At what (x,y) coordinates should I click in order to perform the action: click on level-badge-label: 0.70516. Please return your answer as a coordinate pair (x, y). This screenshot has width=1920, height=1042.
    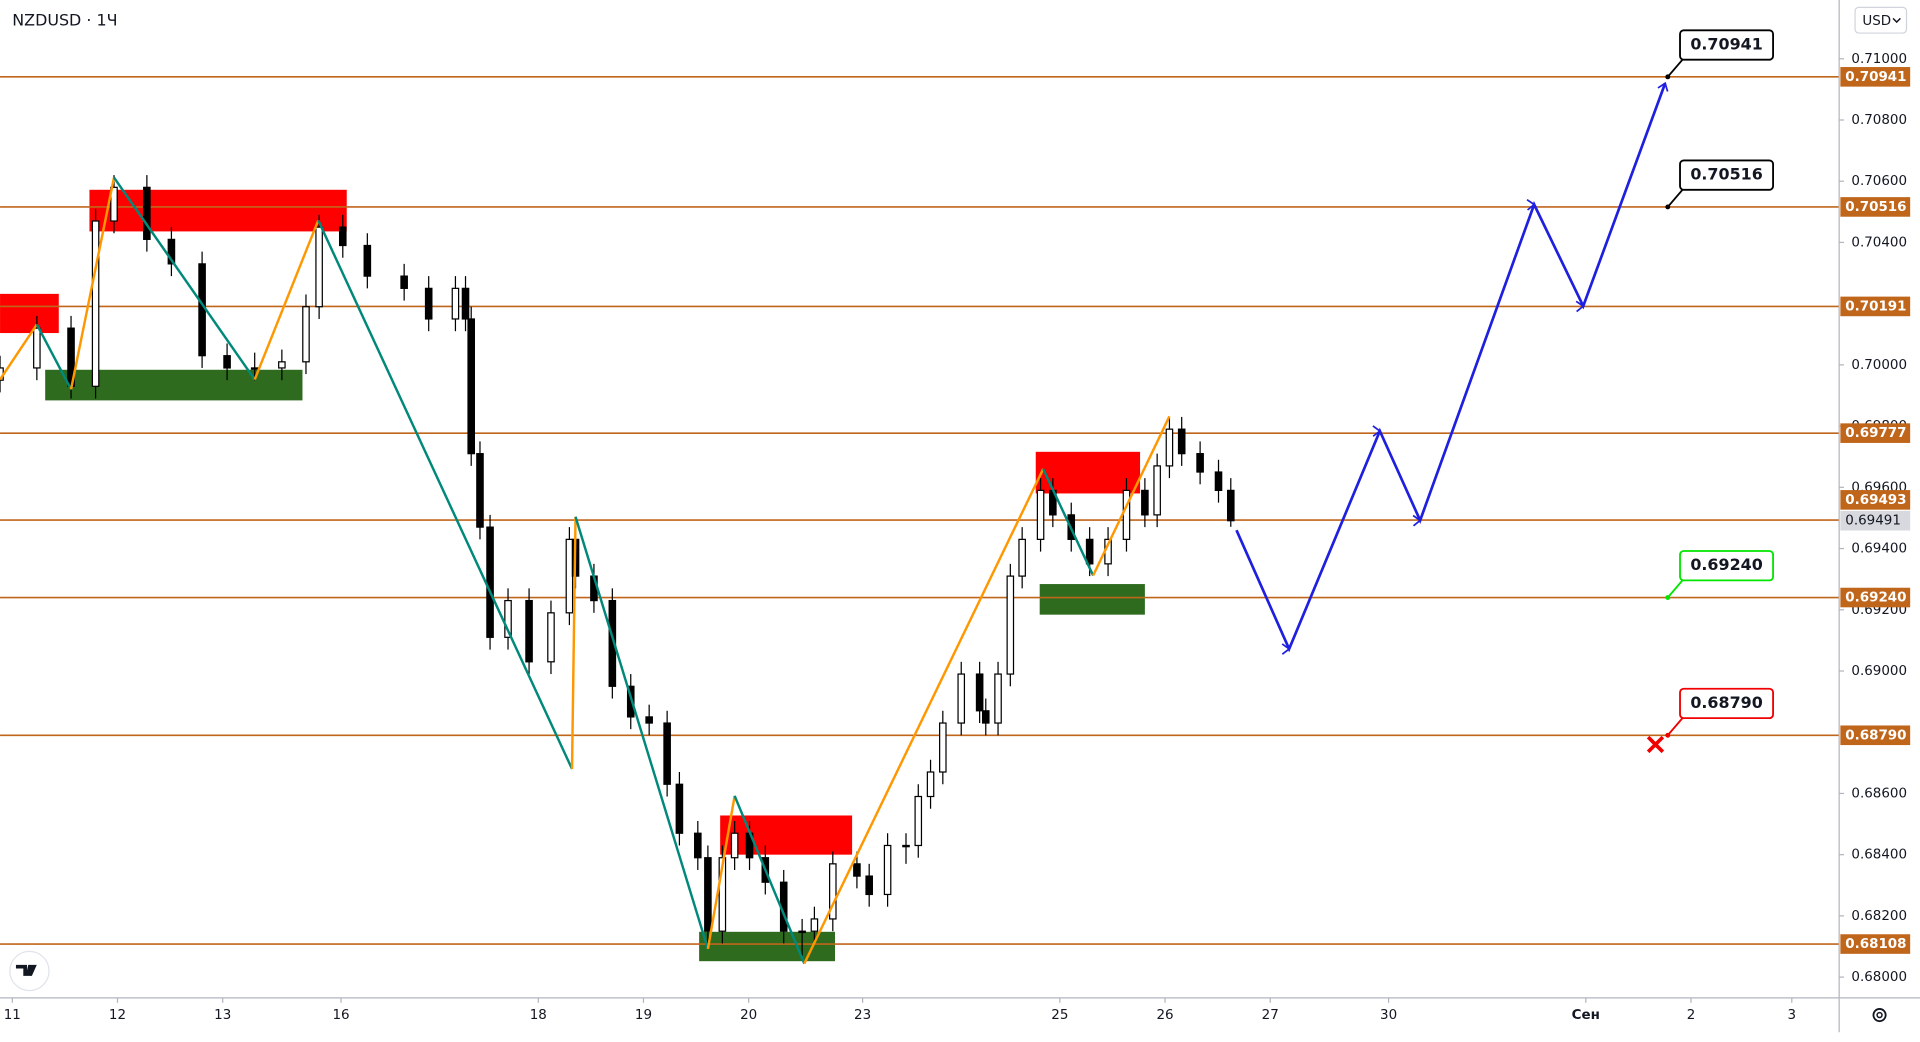
    Looking at the image, I should click on (1875, 207).